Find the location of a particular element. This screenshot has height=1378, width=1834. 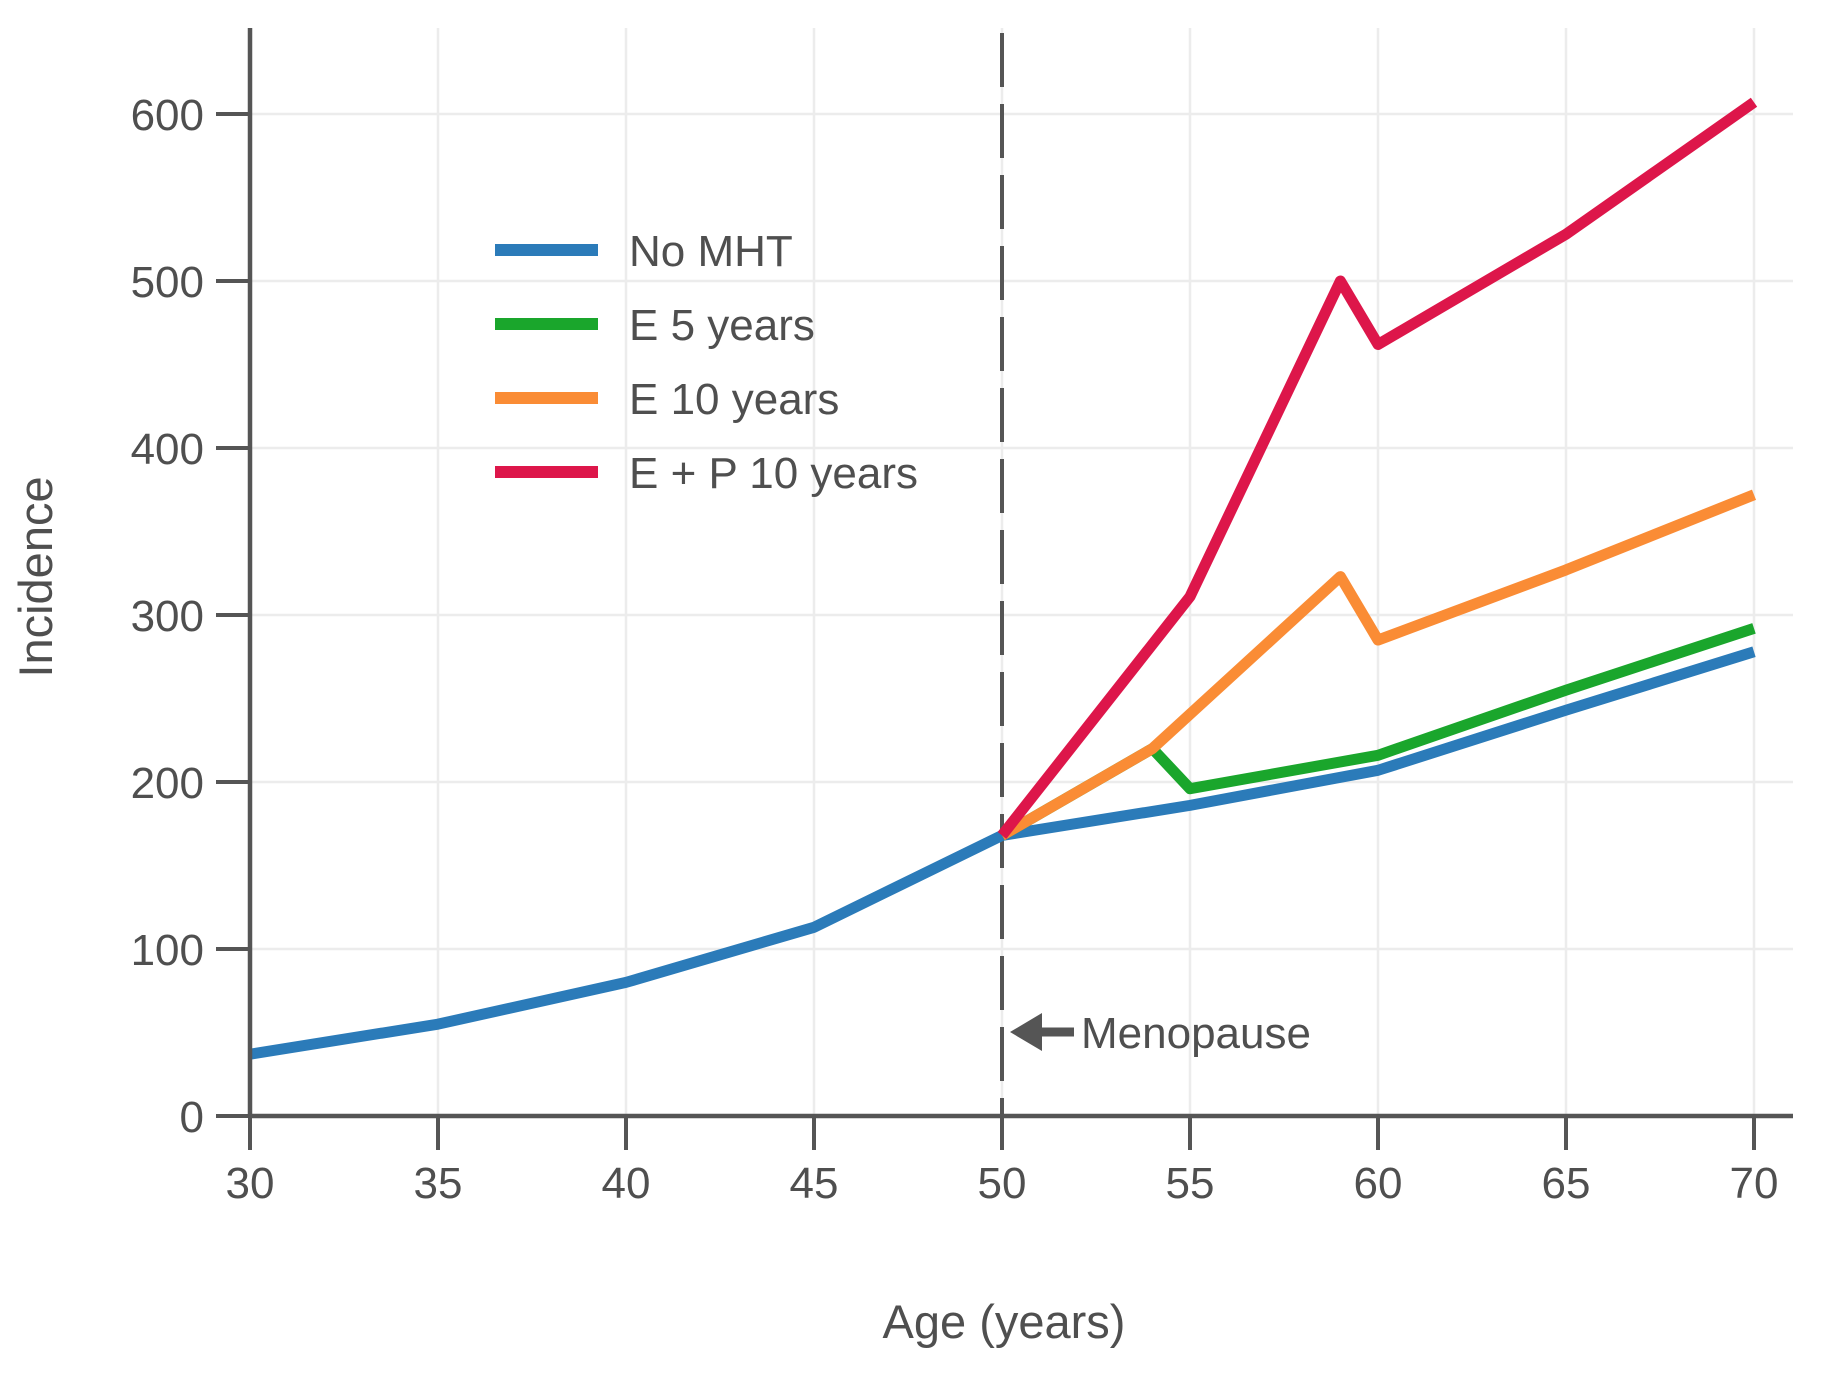

y-tick-label: 400 is located at coordinates (167, 449).